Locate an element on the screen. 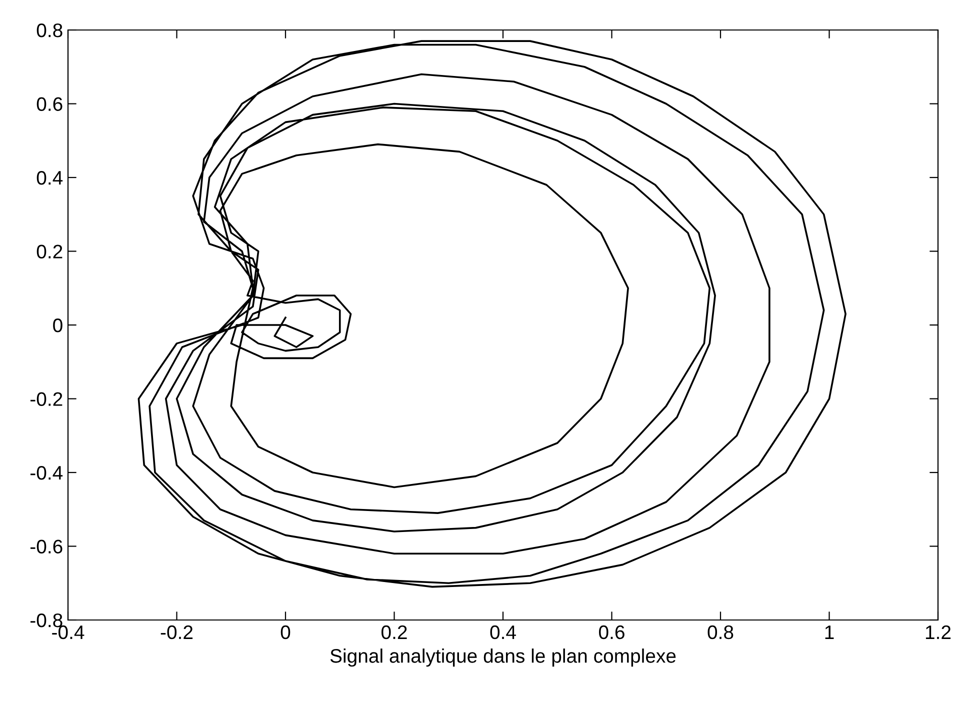  y-tick-label: -0.6 is located at coordinates (46, 547).